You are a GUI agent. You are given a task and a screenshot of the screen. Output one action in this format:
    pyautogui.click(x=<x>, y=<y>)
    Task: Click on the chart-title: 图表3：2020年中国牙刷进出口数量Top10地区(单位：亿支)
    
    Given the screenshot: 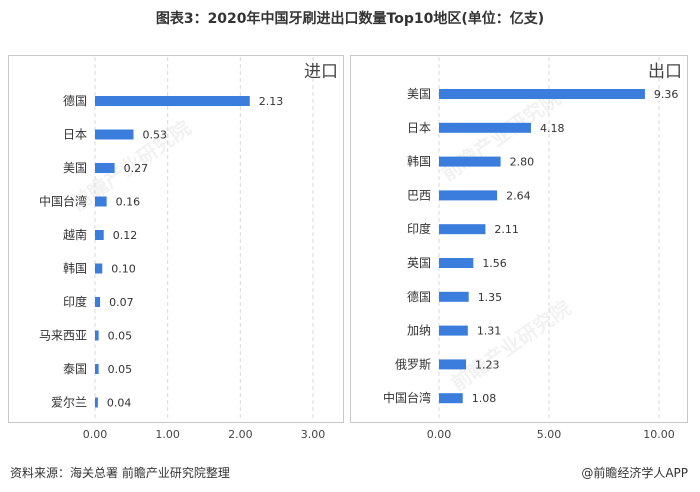 What is the action you would take?
    pyautogui.click(x=350, y=19)
    